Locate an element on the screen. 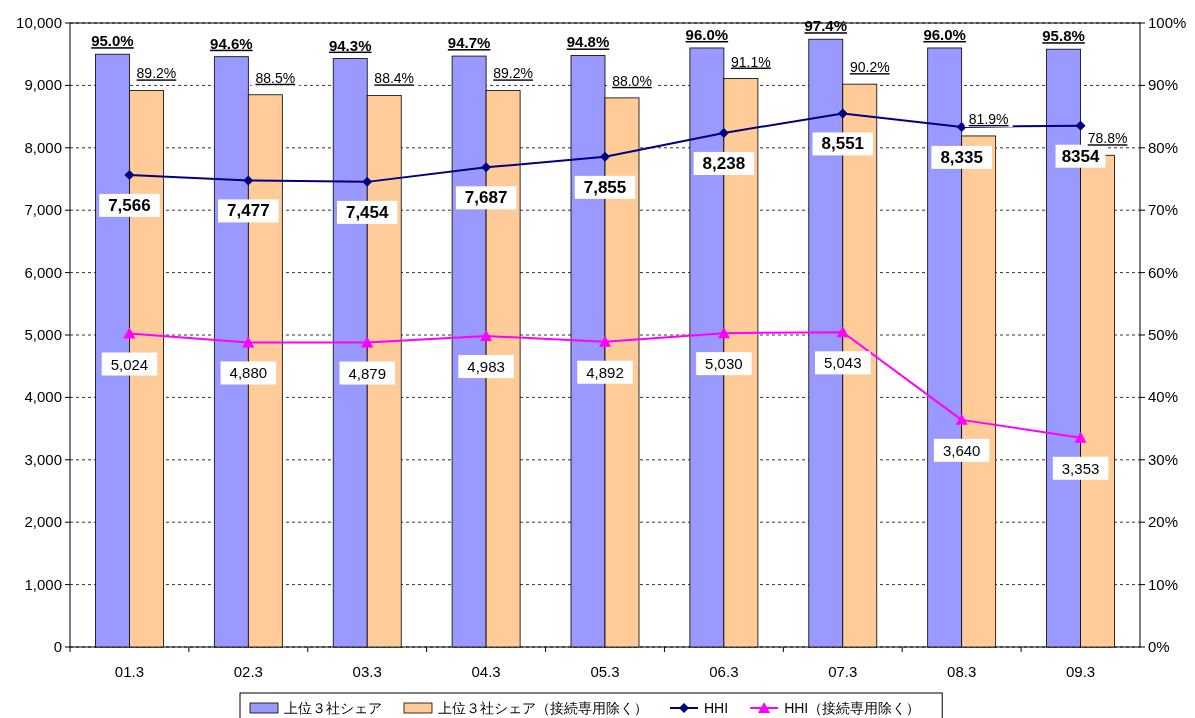 This screenshot has height=718, width=1195. y2-tick-label: 40% is located at coordinates (1163, 397).